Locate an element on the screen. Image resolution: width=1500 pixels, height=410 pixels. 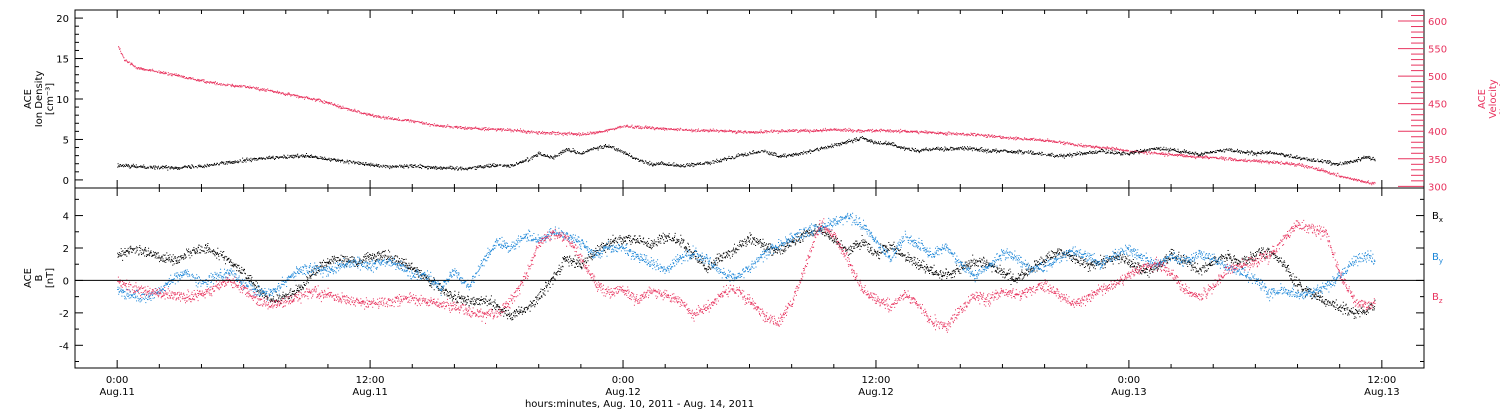
by-label: By is located at coordinates (1437, 258).